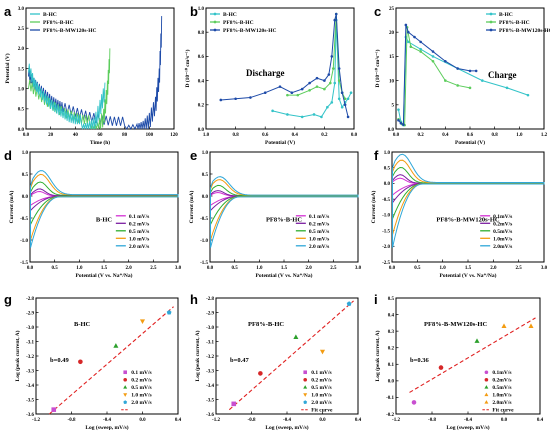 The height and width of the screenshot is (446, 550). I want to click on x-tick-label: 80, so click(125, 135).